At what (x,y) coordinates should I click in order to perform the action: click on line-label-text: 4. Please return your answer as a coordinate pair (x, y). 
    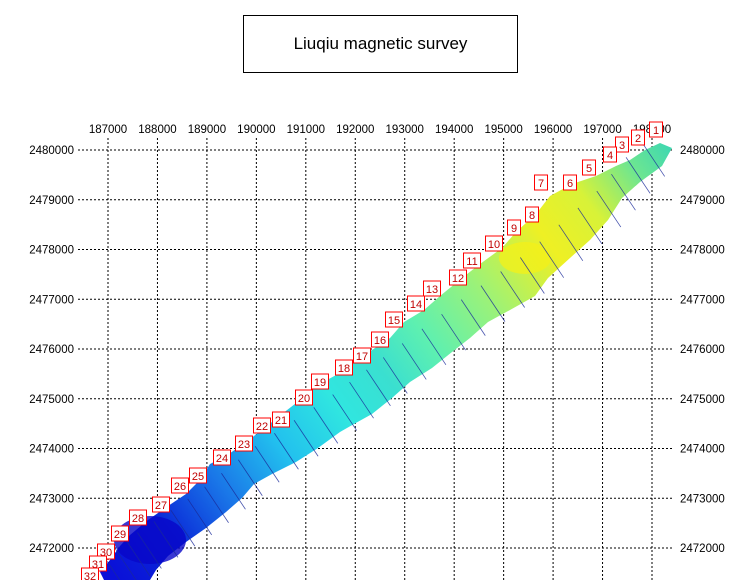
    Looking at the image, I should click on (610, 156).